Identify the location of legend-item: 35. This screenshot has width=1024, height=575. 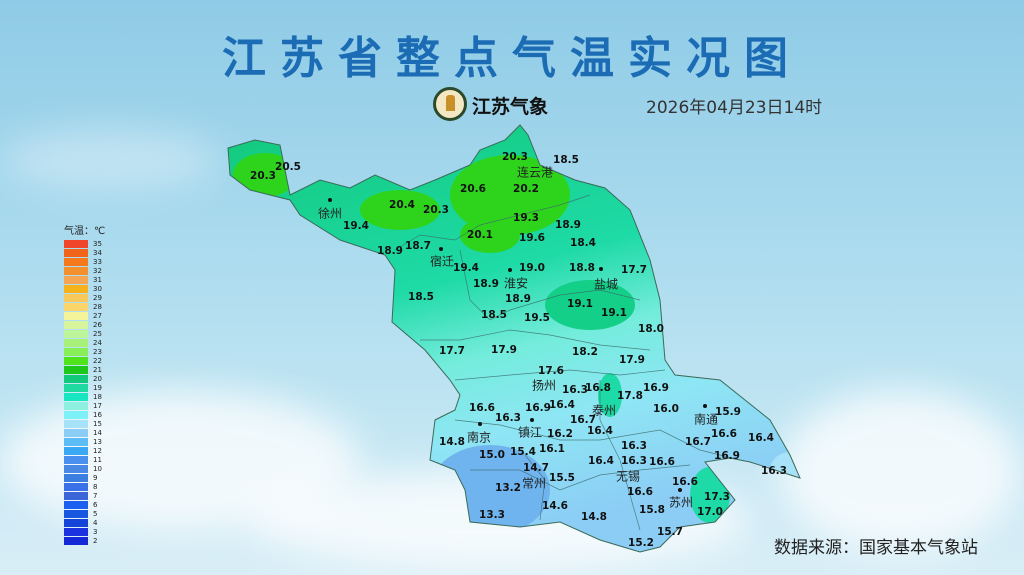
(84, 243).